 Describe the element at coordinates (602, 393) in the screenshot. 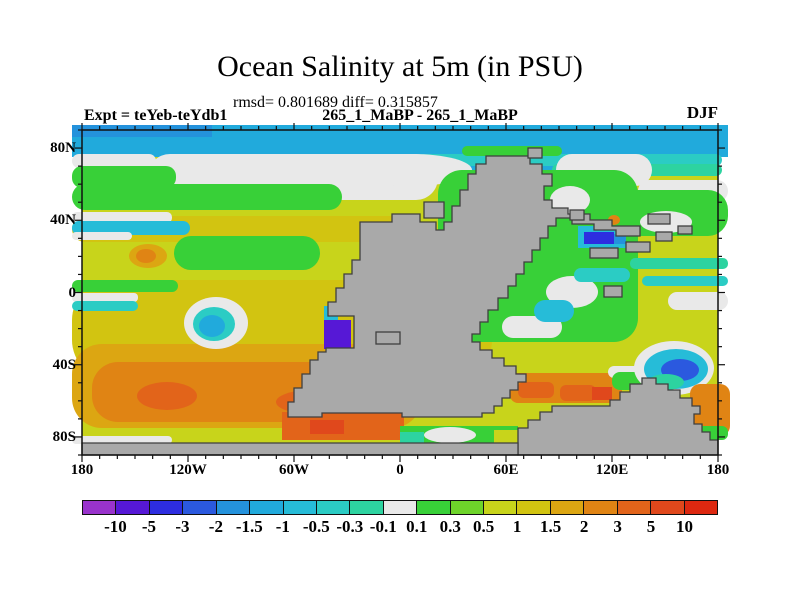

I see `anomaly-patch-red` at that location.